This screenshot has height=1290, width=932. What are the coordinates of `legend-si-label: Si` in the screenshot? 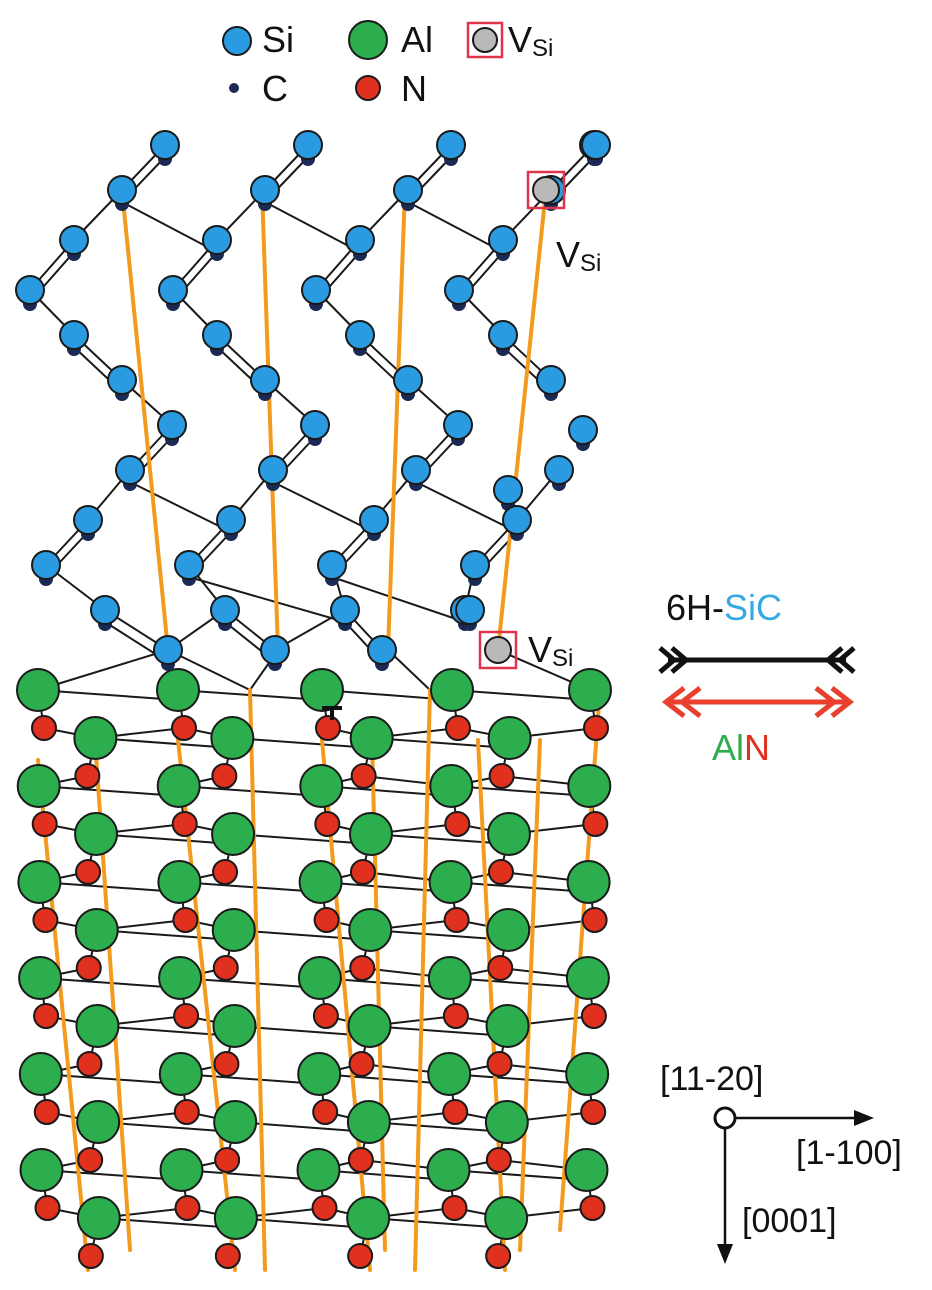 It's located at (278, 39).